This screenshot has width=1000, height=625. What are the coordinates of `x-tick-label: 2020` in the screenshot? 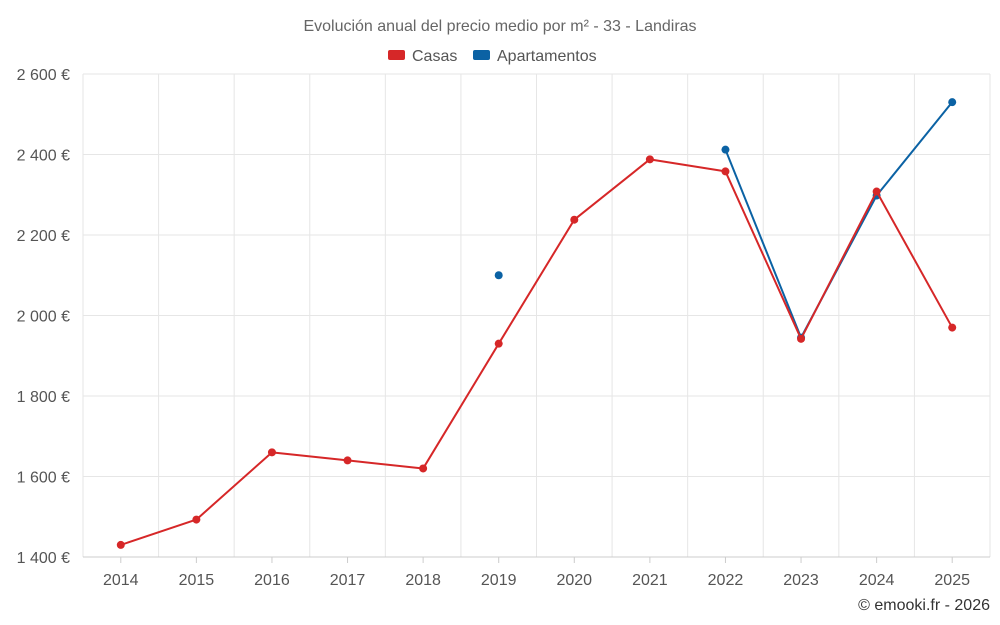 It's located at (574, 580).